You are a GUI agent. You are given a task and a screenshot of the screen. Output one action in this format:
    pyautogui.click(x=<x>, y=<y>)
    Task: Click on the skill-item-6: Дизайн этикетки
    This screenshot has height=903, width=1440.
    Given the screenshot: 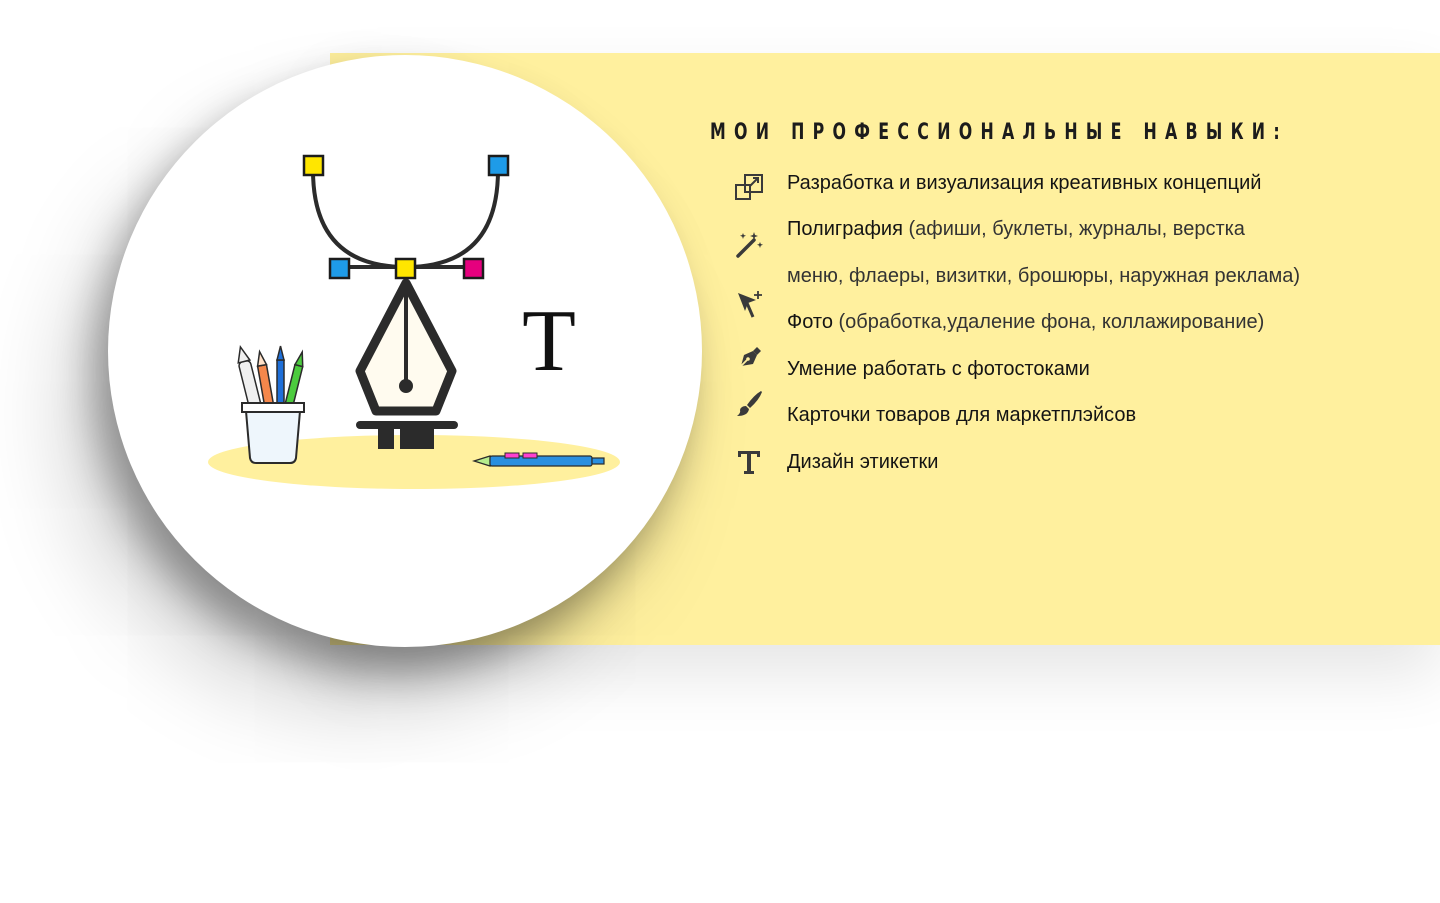 What is the action you would take?
    pyautogui.click(x=862, y=462)
    